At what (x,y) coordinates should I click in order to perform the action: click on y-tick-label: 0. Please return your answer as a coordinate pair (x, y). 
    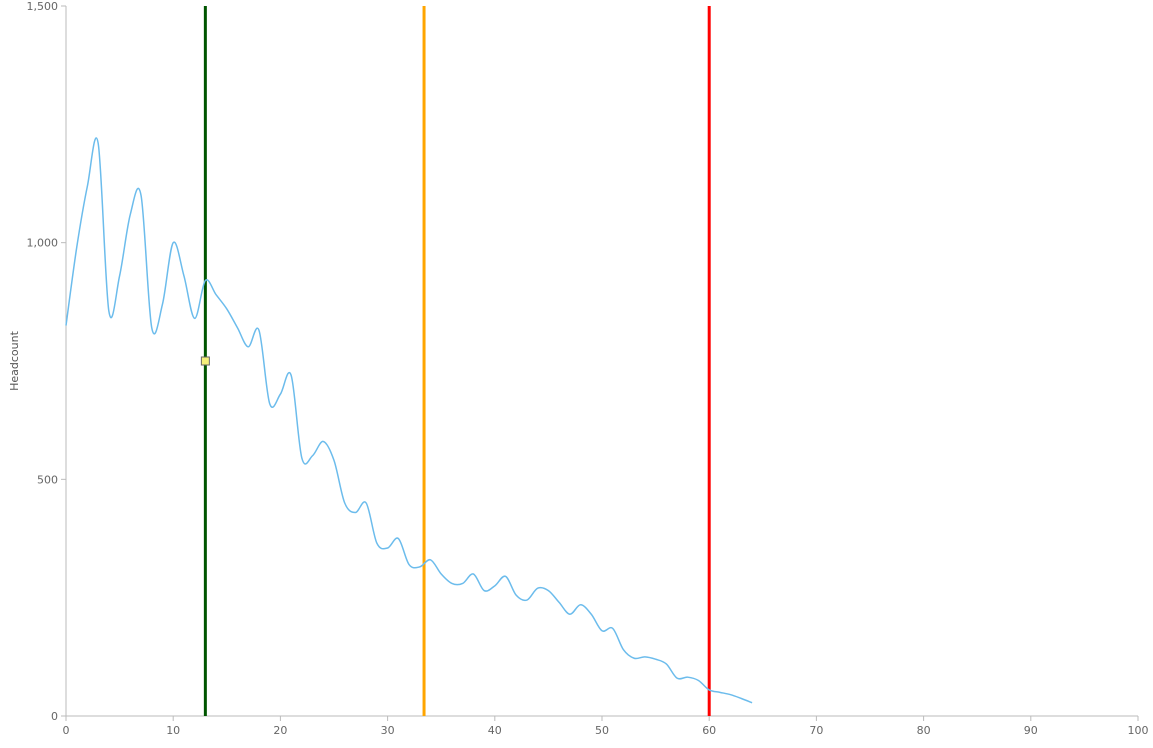
    Looking at the image, I should click on (54, 716).